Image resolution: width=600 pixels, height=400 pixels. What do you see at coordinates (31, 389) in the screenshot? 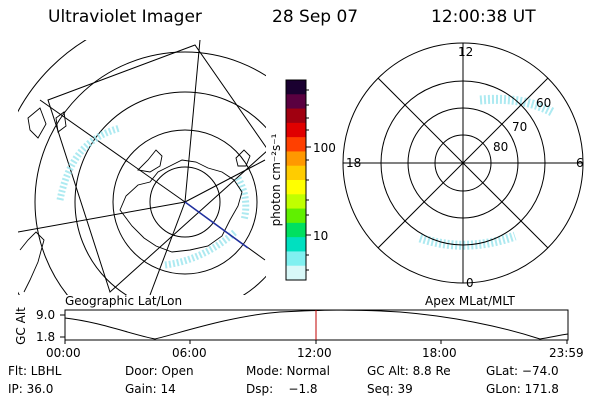
I see `status-ip: IP: 36.0` at bounding box center [31, 389].